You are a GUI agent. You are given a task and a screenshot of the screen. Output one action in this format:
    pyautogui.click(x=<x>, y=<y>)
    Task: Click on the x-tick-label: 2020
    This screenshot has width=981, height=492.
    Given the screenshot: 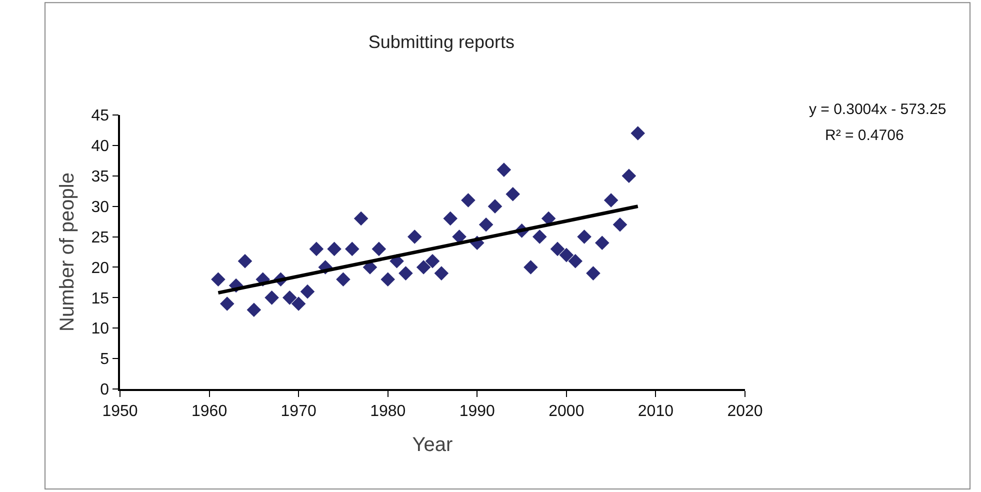 What is the action you would take?
    pyautogui.click(x=745, y=411)
    